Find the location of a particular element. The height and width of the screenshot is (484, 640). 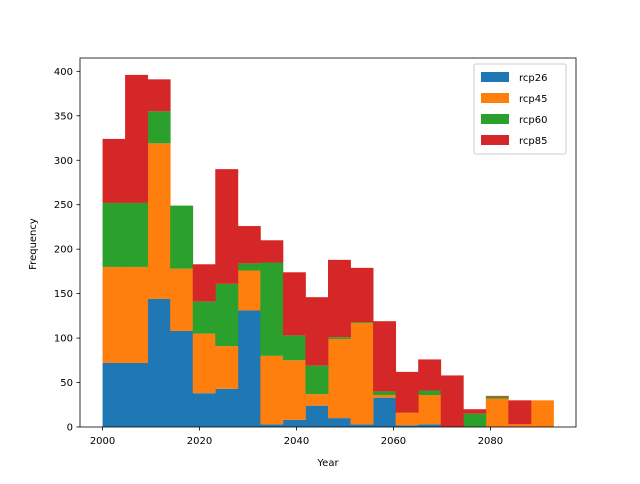

y-tick-label-400: 400 is located at coordinates (63, 72).